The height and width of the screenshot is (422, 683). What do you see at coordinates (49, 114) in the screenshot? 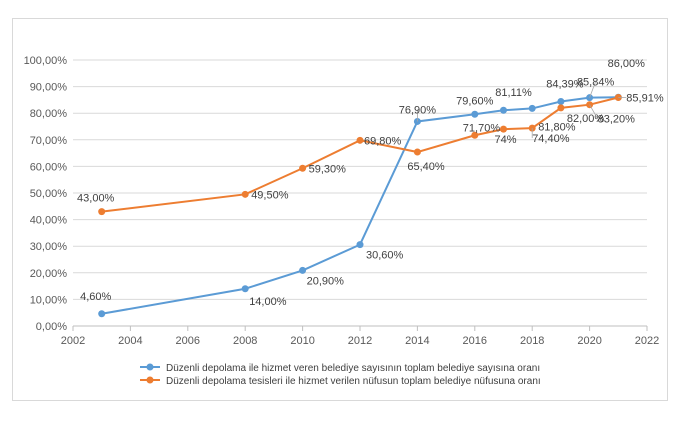
I see `y-tick-label: 80,00%` at bounding box center [49, 114].